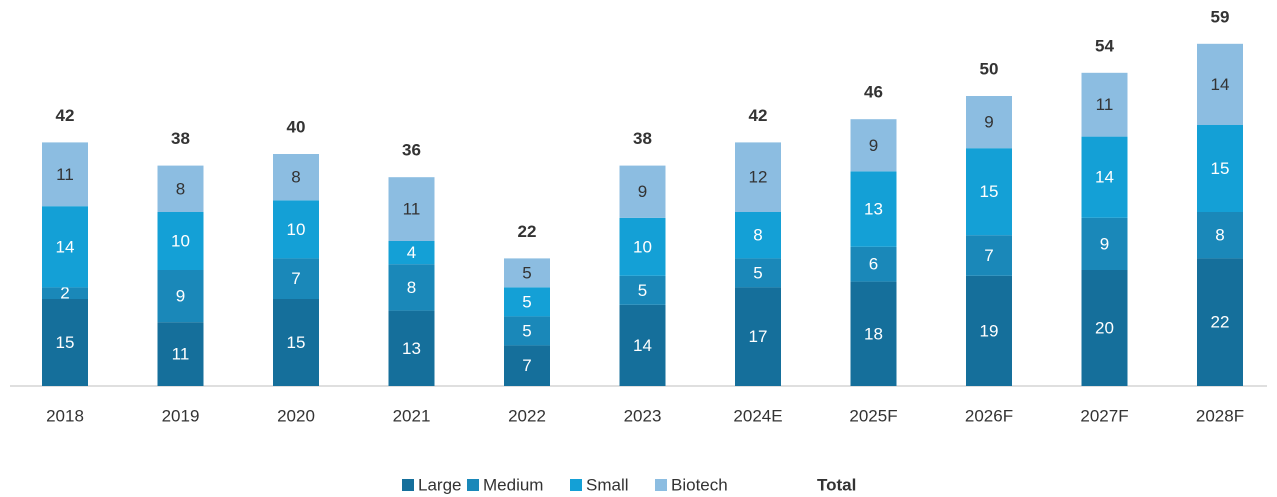  I want to click on segment-label: 4, so click(411, 252).